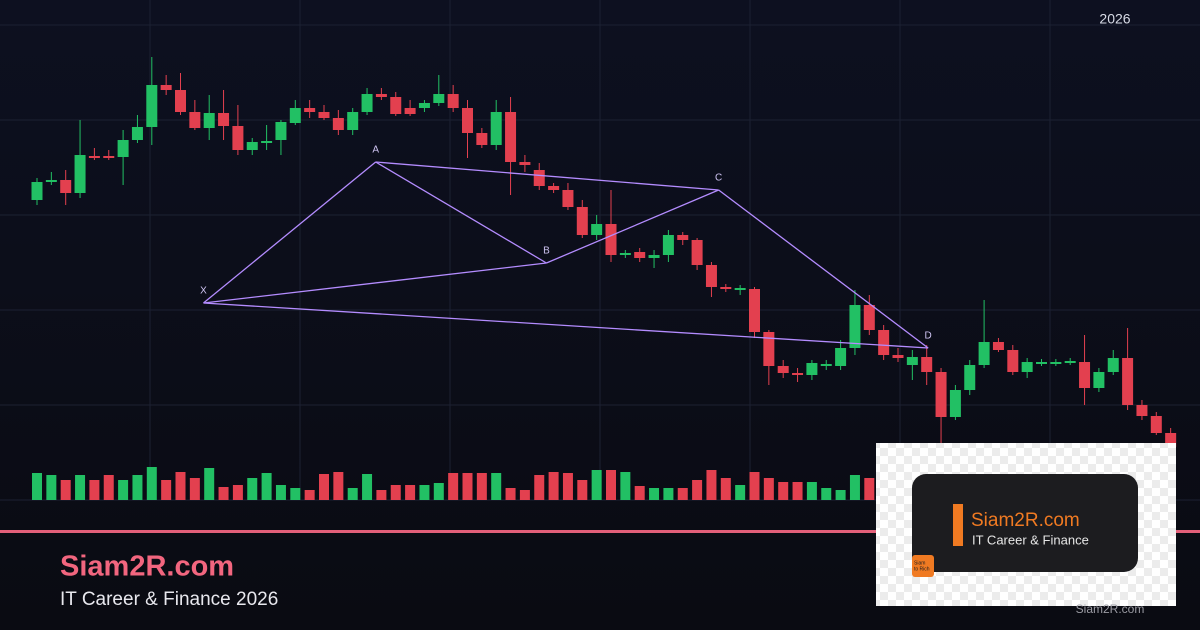 The width and height of the screenshot is (1200, 630). Describe the element at coordinates (1110, 609) in the screenshot. I see `watermark: Siam2R.com` at that location.